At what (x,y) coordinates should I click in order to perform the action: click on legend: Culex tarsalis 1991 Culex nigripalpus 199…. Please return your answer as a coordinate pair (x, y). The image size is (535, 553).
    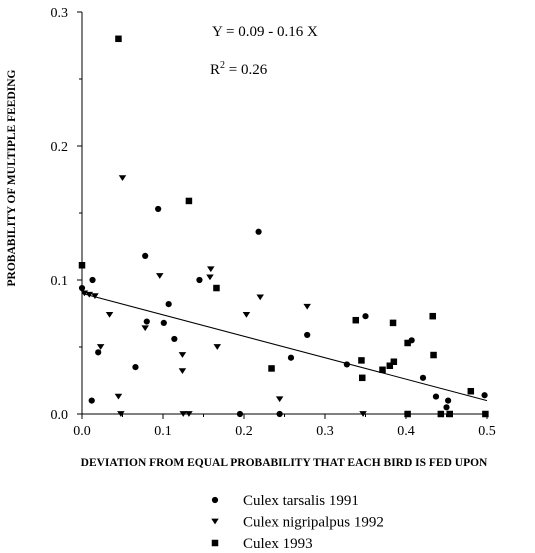
    Looking at the image, I should click on (297, 522).